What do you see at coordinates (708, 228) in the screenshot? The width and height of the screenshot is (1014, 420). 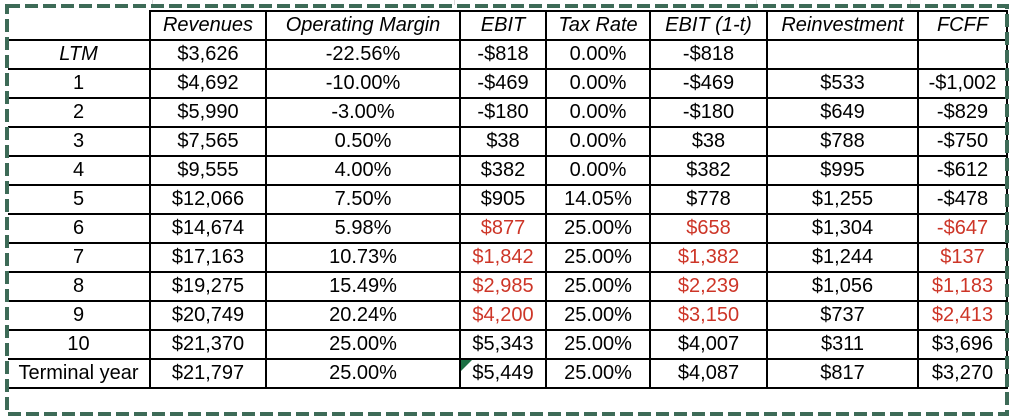 I see `cell-ebit-1t: $658` at bounding box center [708, 228].